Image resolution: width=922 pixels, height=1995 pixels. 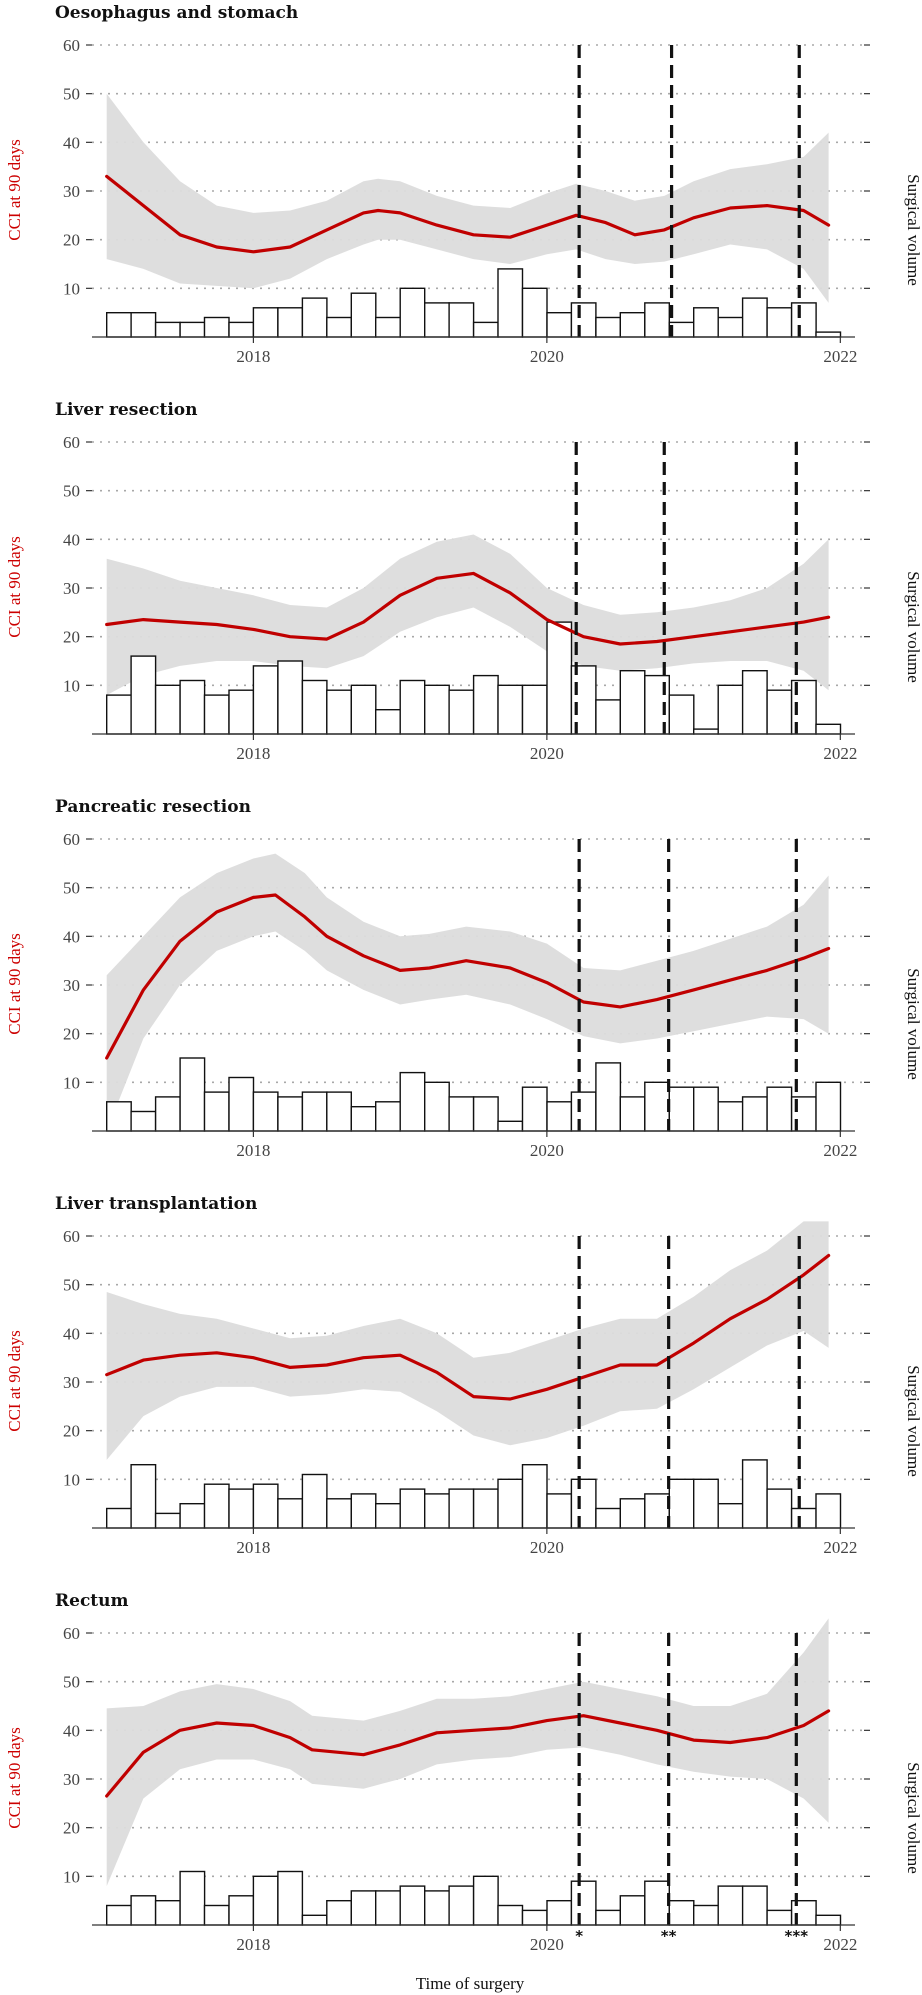 I want to click on significance-marker: **, so click(x=669, y=1936).